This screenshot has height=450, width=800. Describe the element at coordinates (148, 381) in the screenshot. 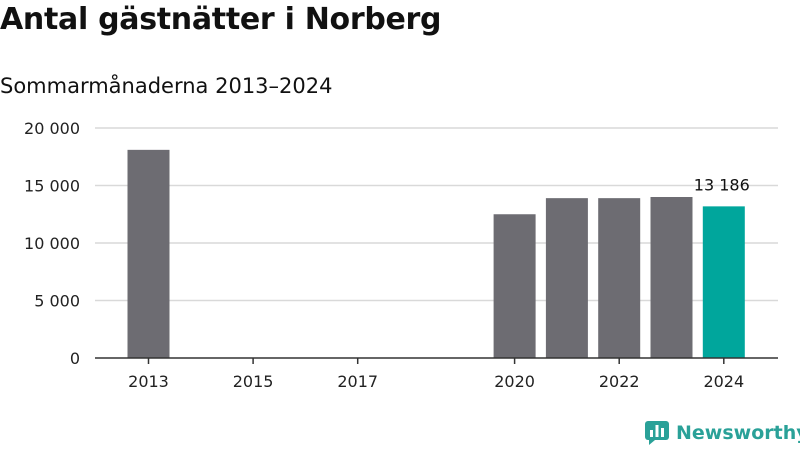

I see `x-tick-label: 2013` at that location.